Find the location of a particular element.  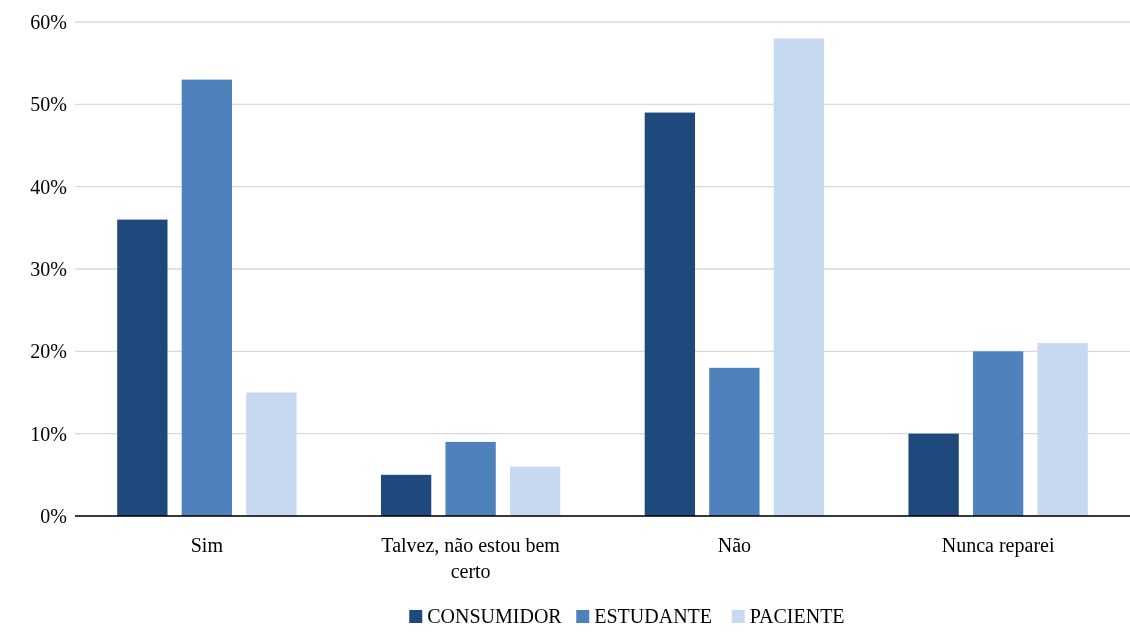

x-tick-label: Talvez, não estou bem certo is located at coordinates (471, 558).